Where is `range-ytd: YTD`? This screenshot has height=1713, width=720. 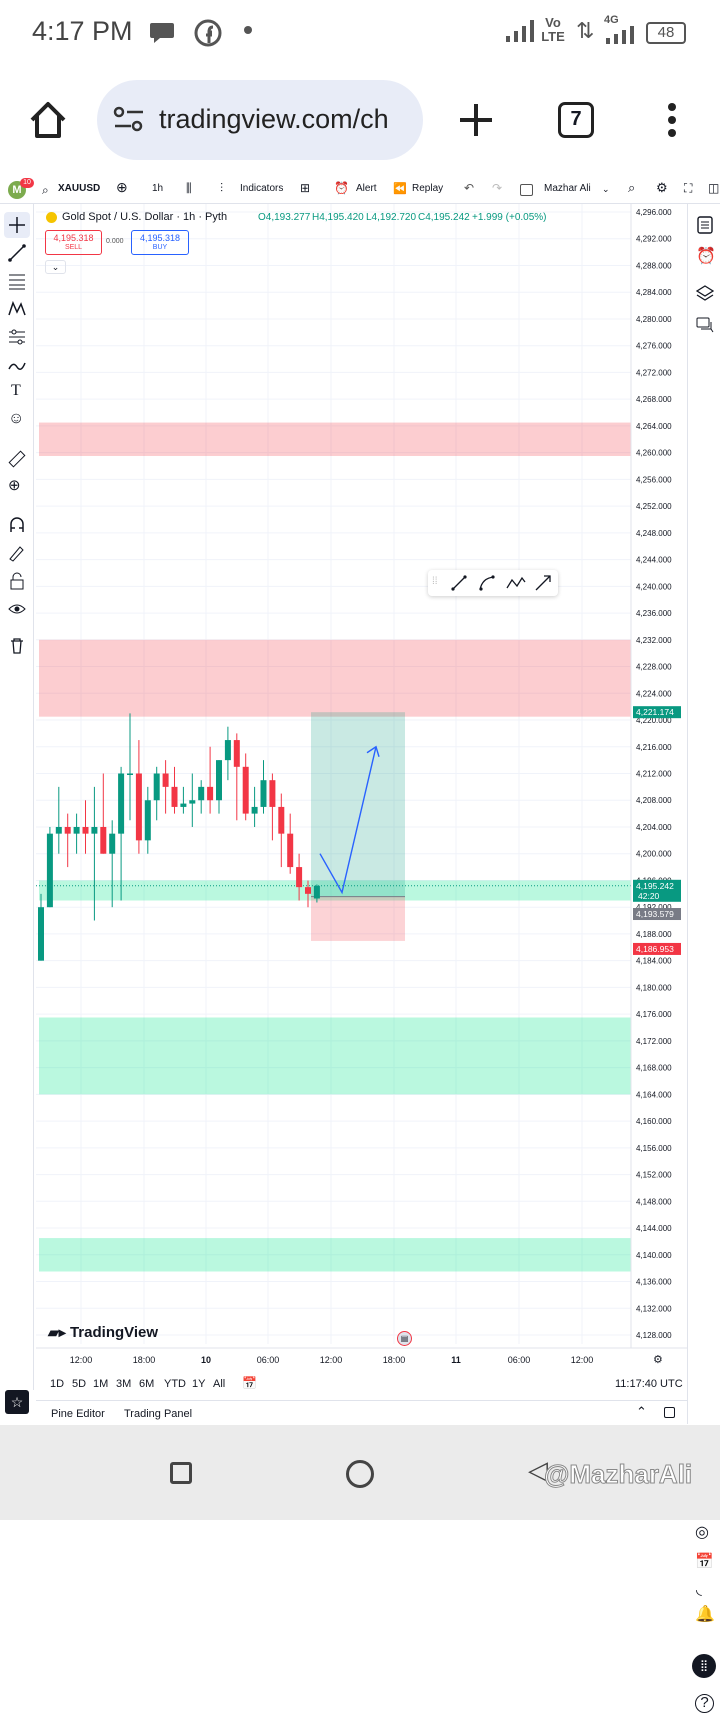 range-ytd: YTD is located at coordinates (175, 1384).